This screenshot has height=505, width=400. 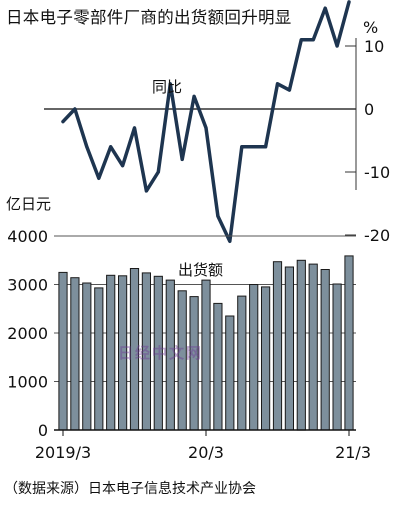 What do you see at coordinates (27, 382) in the screenshot?
I see `bar-tick-label: 1000` at bounding box center [27, 382].